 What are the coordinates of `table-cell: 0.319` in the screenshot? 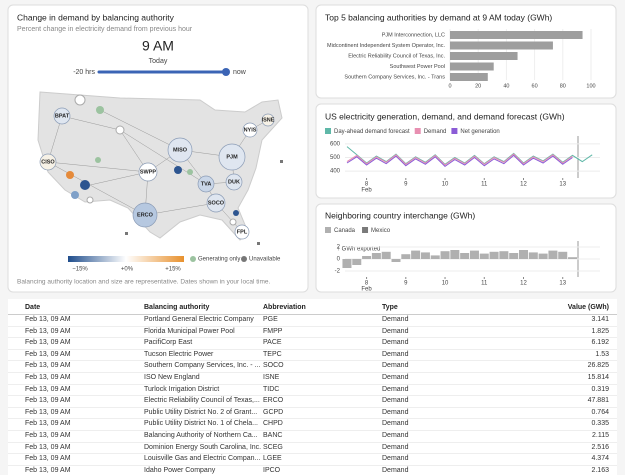 It's located at (600, 389).